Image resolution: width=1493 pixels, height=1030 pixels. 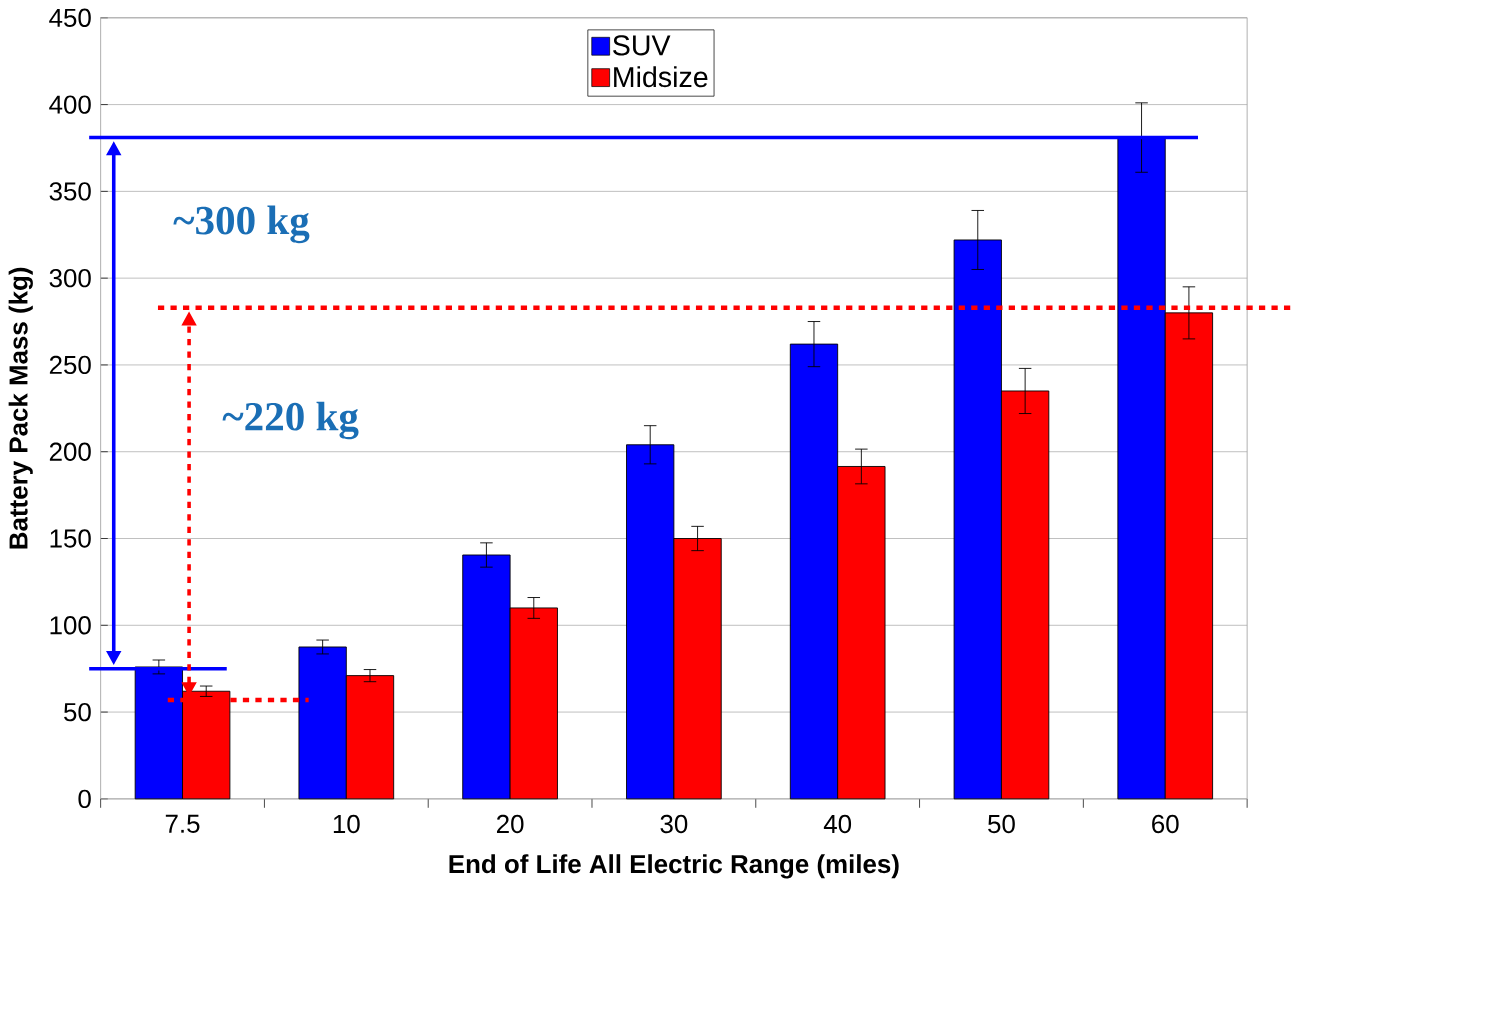 I want to click on x-tick-label: 20, so click(x=510, y=824).